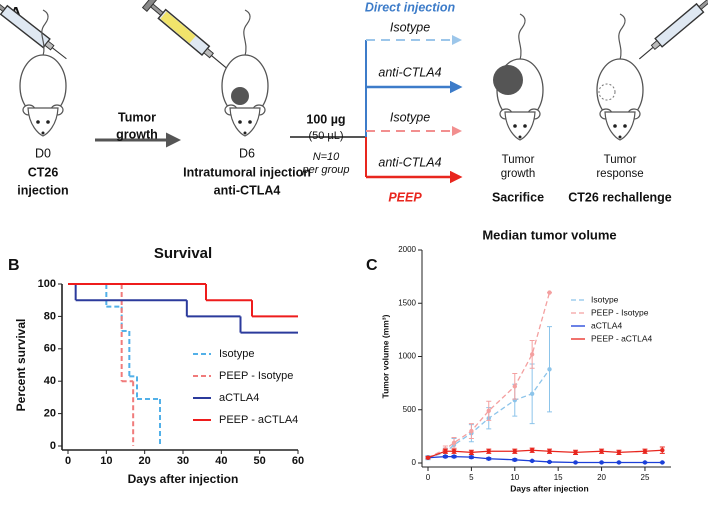 This screenshot has height=522, width=708. I want to click on y-axis-label: Tumor volume (mm³), so click(385, 356).